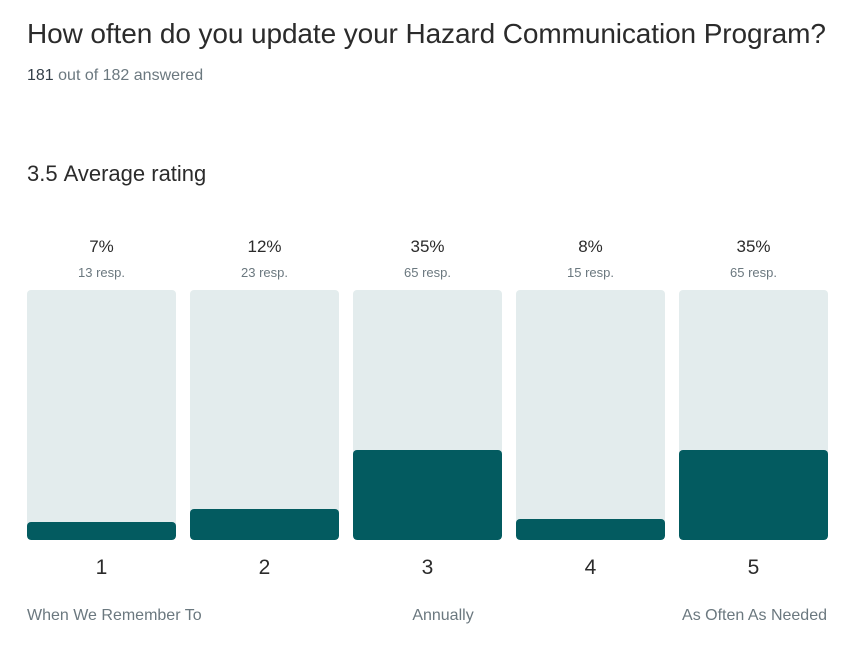  What do you see at coordinates (135, 173) in the screenshot?
I see `average-rating-label: Average rating` at bounding box center [135, 173].